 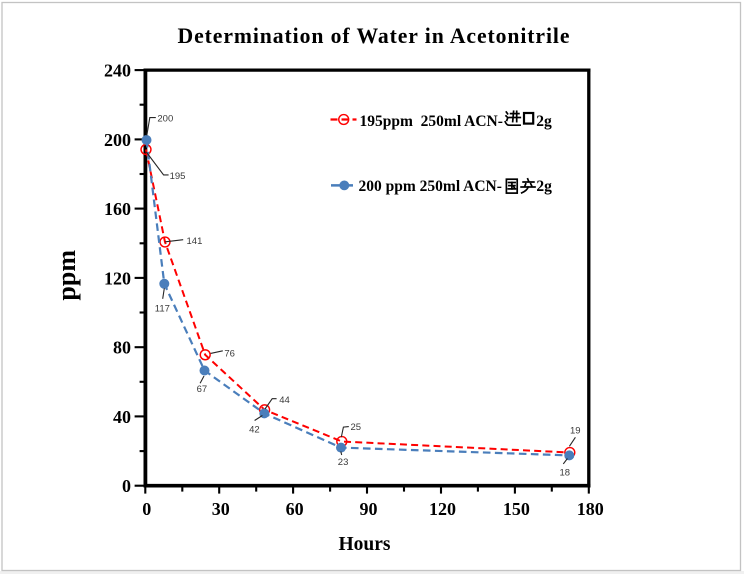 What do you see at coordinates (117, 71) in the screenshot?
I see `svg-text: 240` at bounding box center [117, 71].